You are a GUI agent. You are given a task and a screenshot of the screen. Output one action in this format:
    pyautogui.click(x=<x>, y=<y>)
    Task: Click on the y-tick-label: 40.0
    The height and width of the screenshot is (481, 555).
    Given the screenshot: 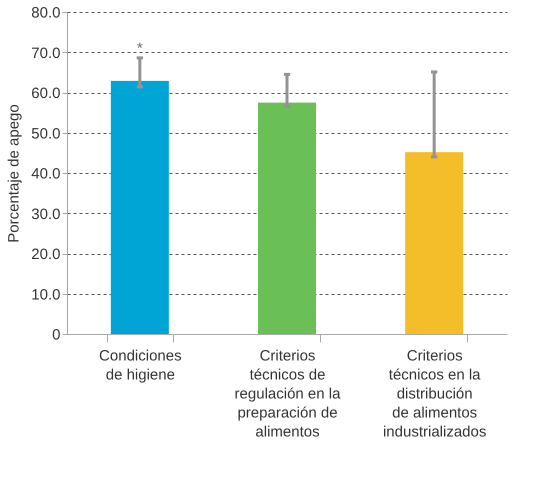 What is the action you would take?
    pyautogui.click(x=45, y=174)
    